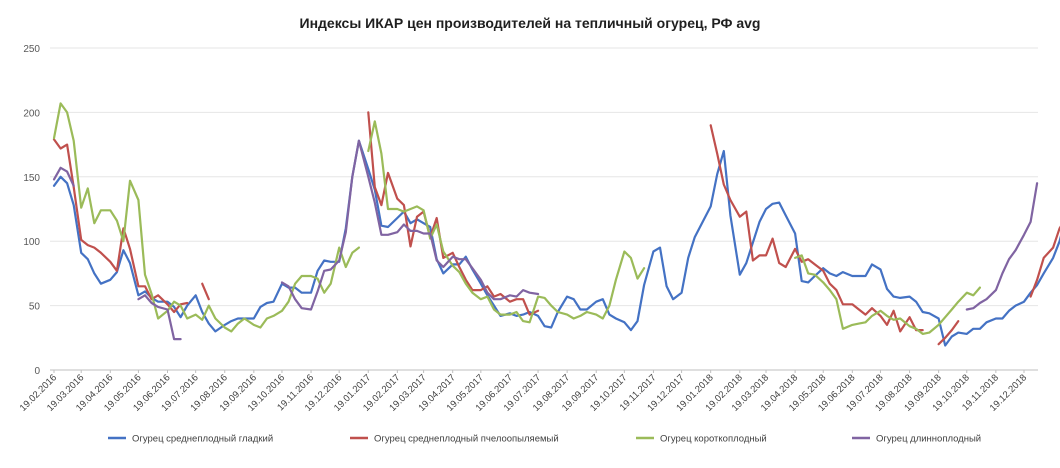  Describe the element at coordinates (466, 439) in the screenshot. I see `legend-label: Огурец среднеплодный пчелоопыляемый` at that location.